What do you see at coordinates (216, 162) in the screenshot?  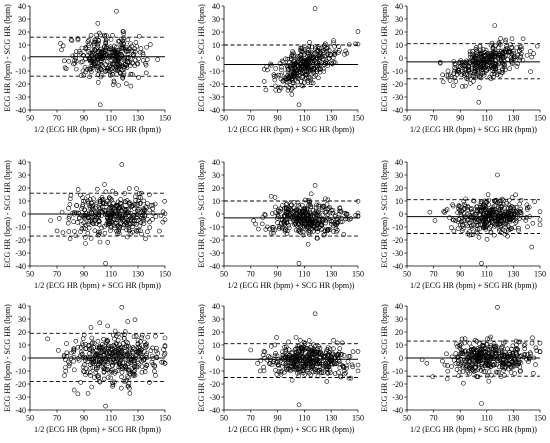 I see `y-tick-label: 40` at bounding box center [216, 162].